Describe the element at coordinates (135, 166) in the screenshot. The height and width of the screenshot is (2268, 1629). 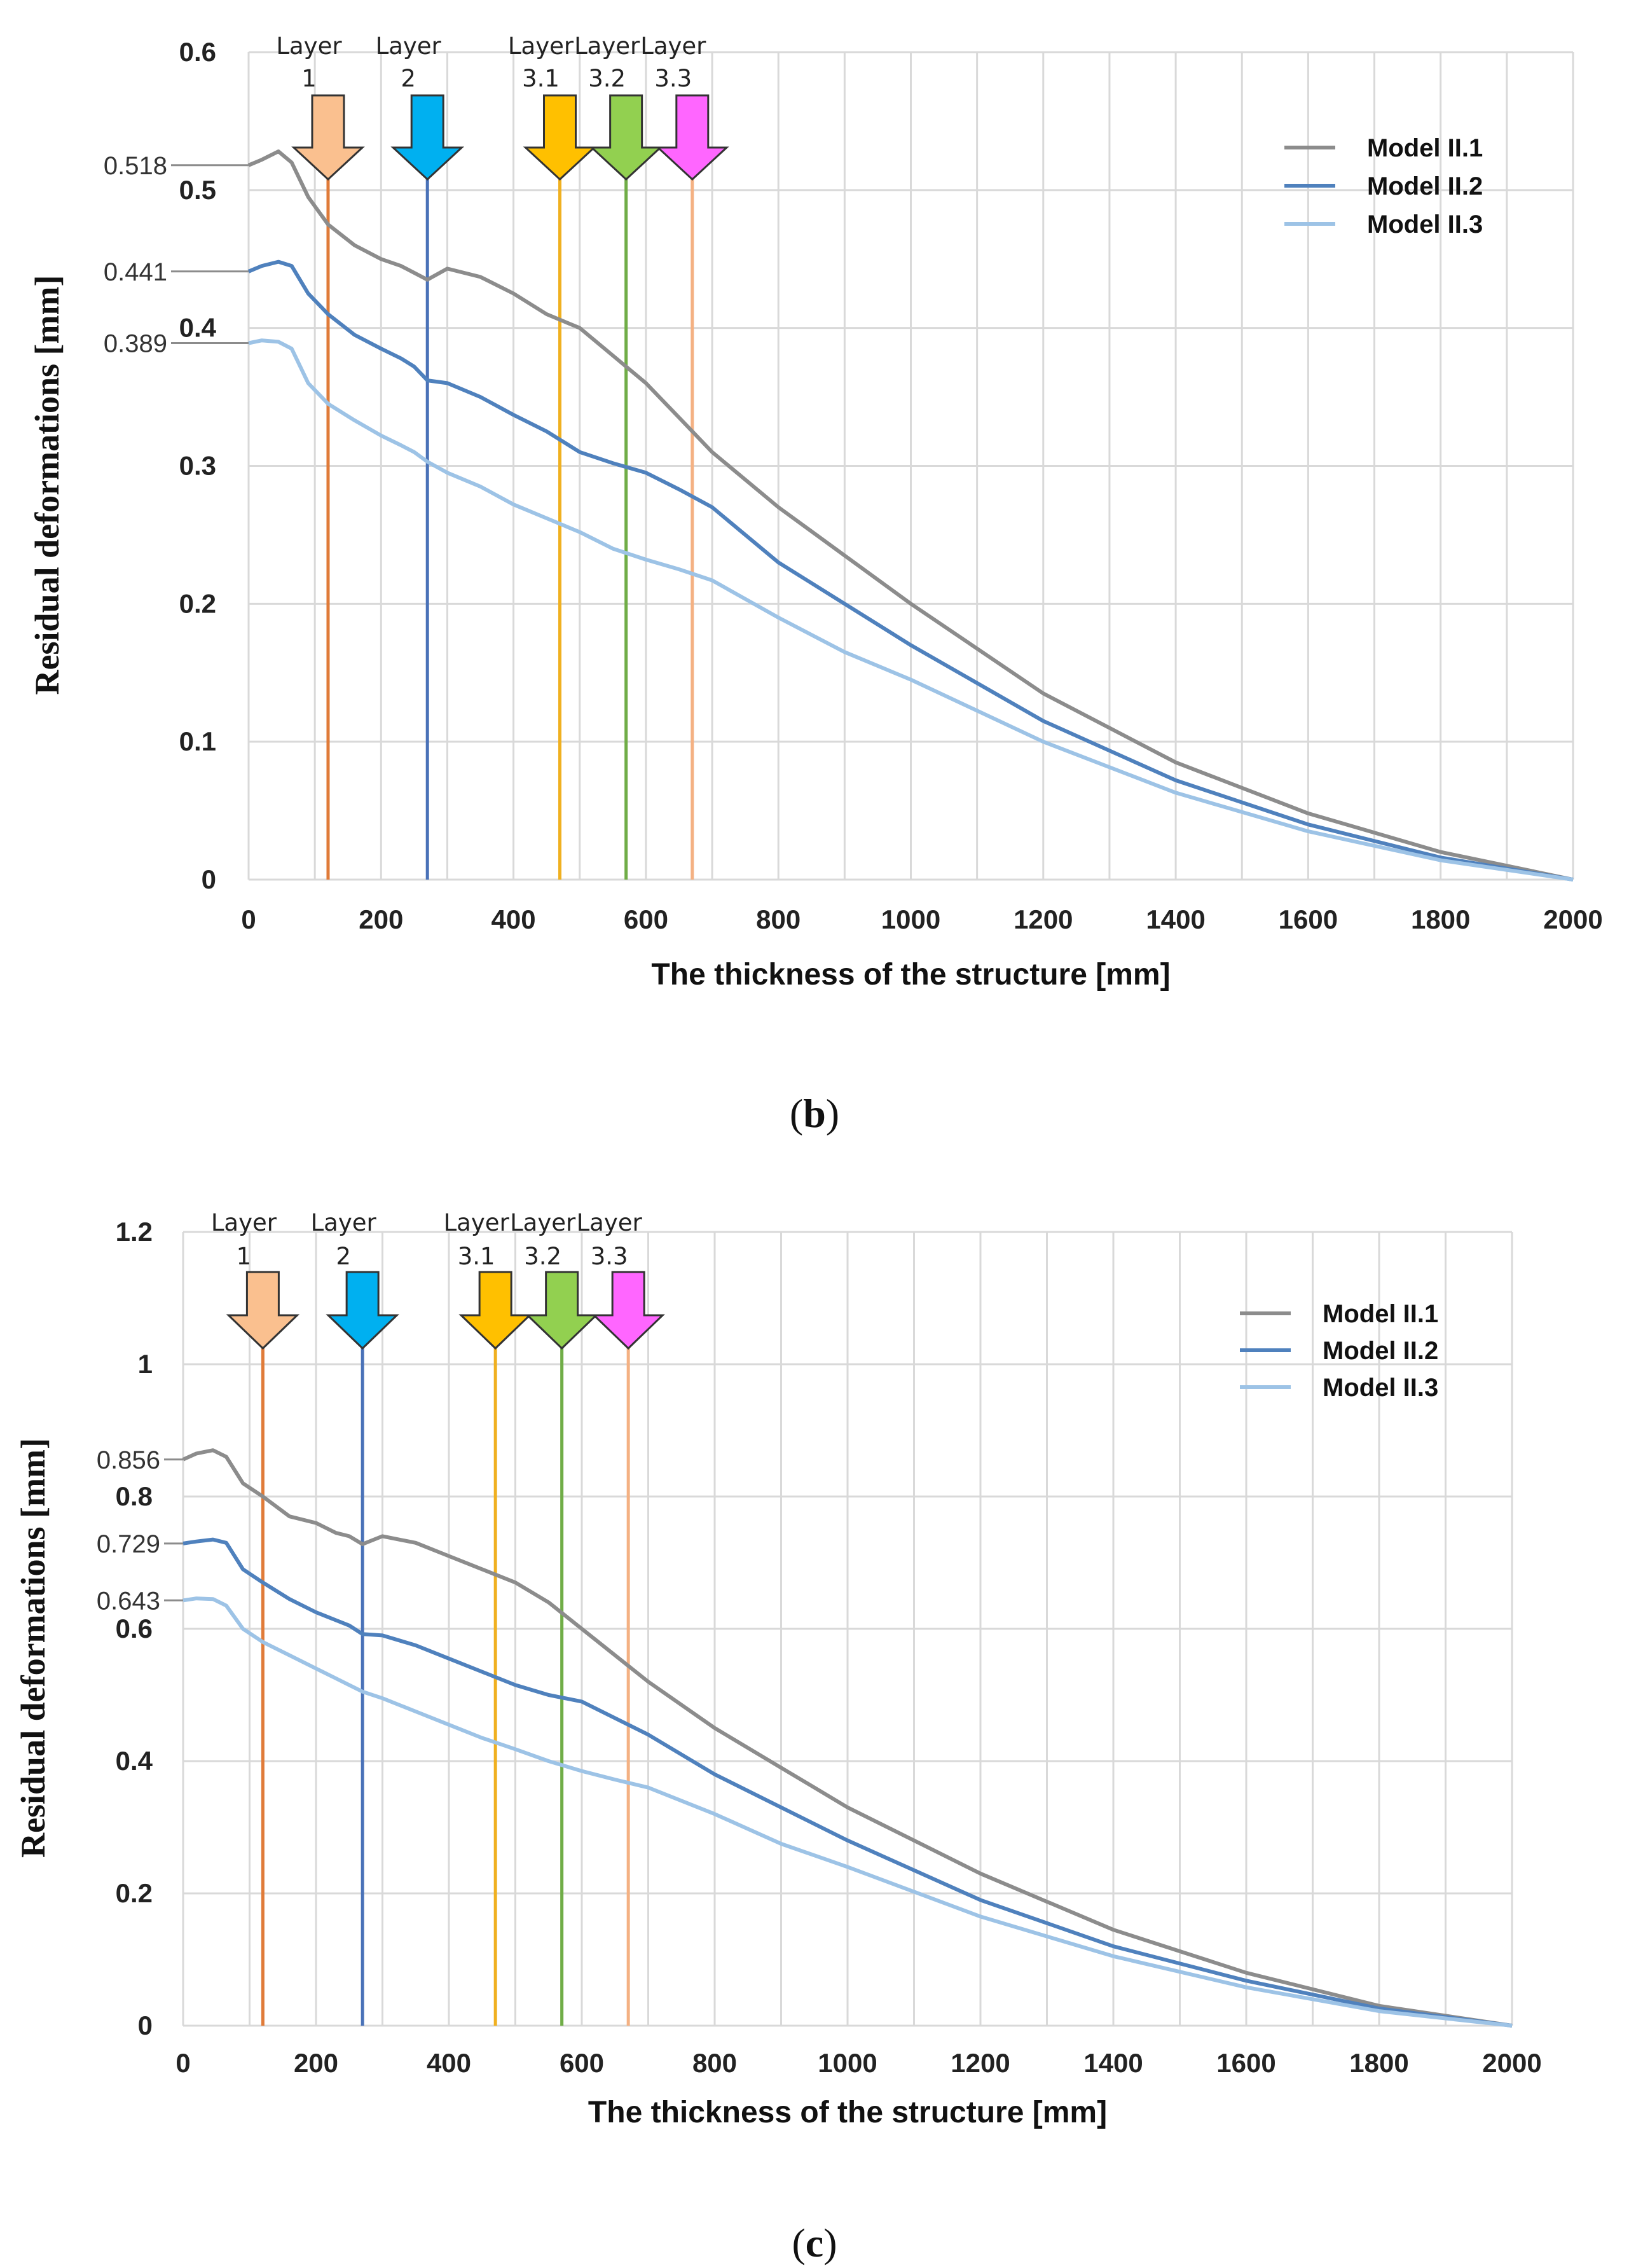
I see `annotation-label: 0.518` at that location.